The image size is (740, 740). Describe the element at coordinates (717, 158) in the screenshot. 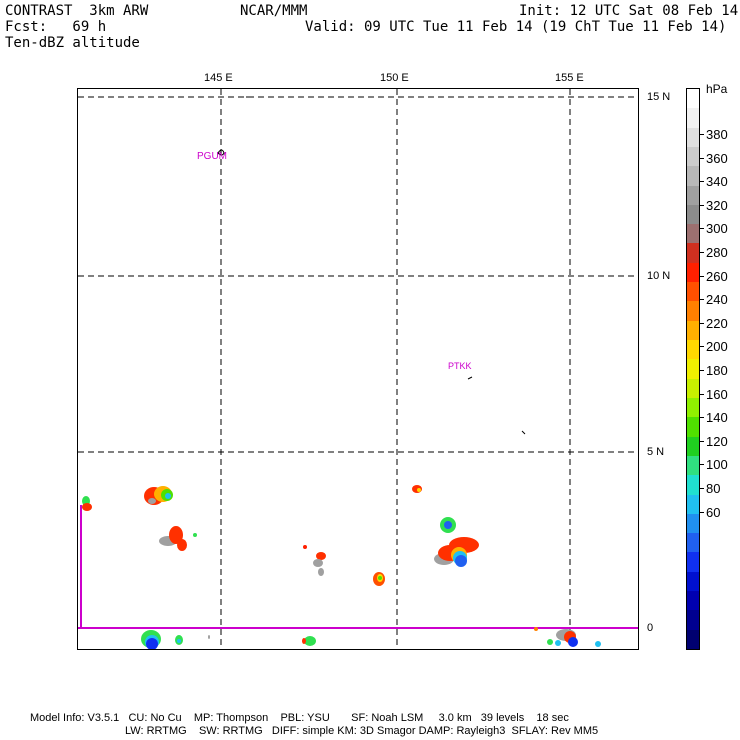

I see `colorbar-label: 360` at that location.